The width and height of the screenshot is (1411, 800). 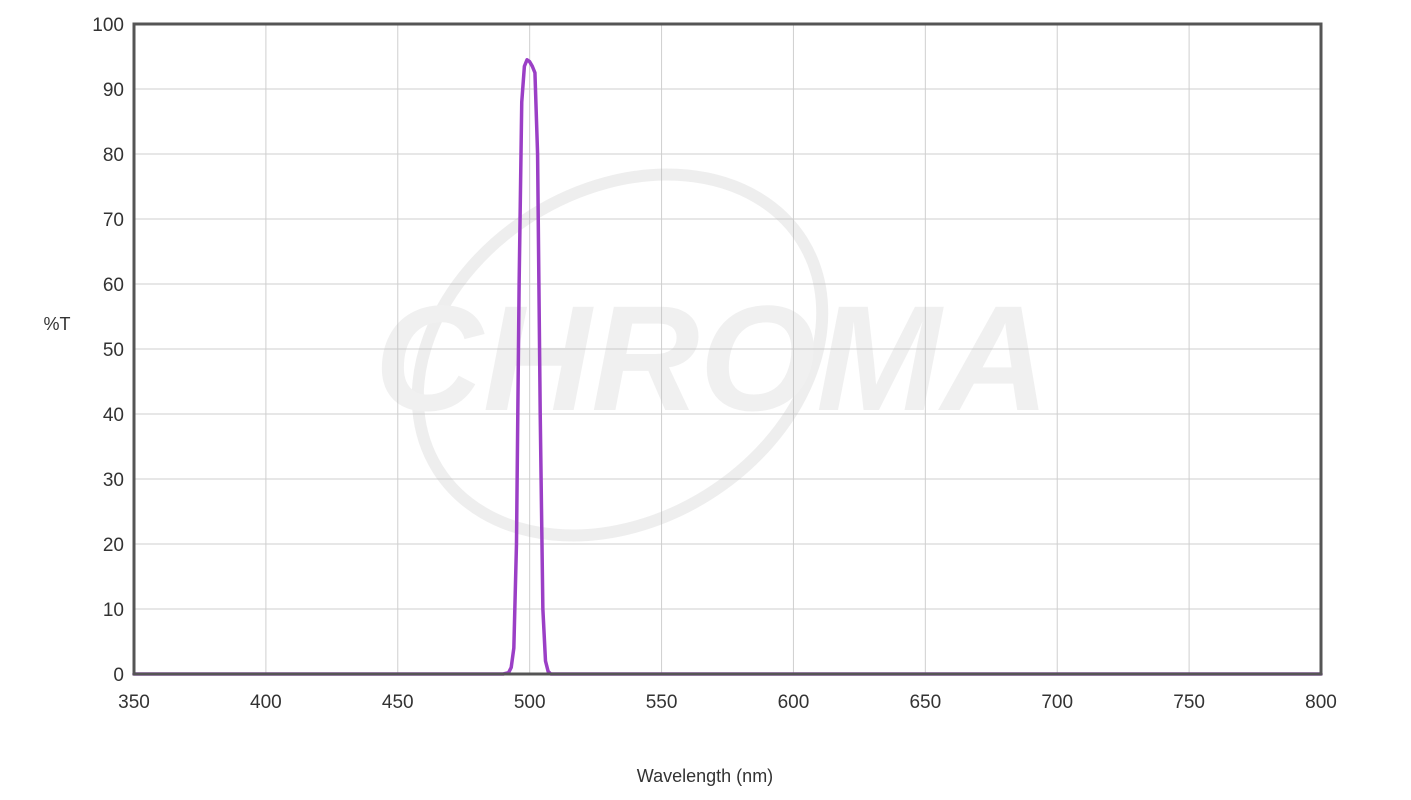 What do you see at coordinates (113, 415) in the screenshot?
I see `y-tick-label-40: 40` at bounding box center [113, 415].